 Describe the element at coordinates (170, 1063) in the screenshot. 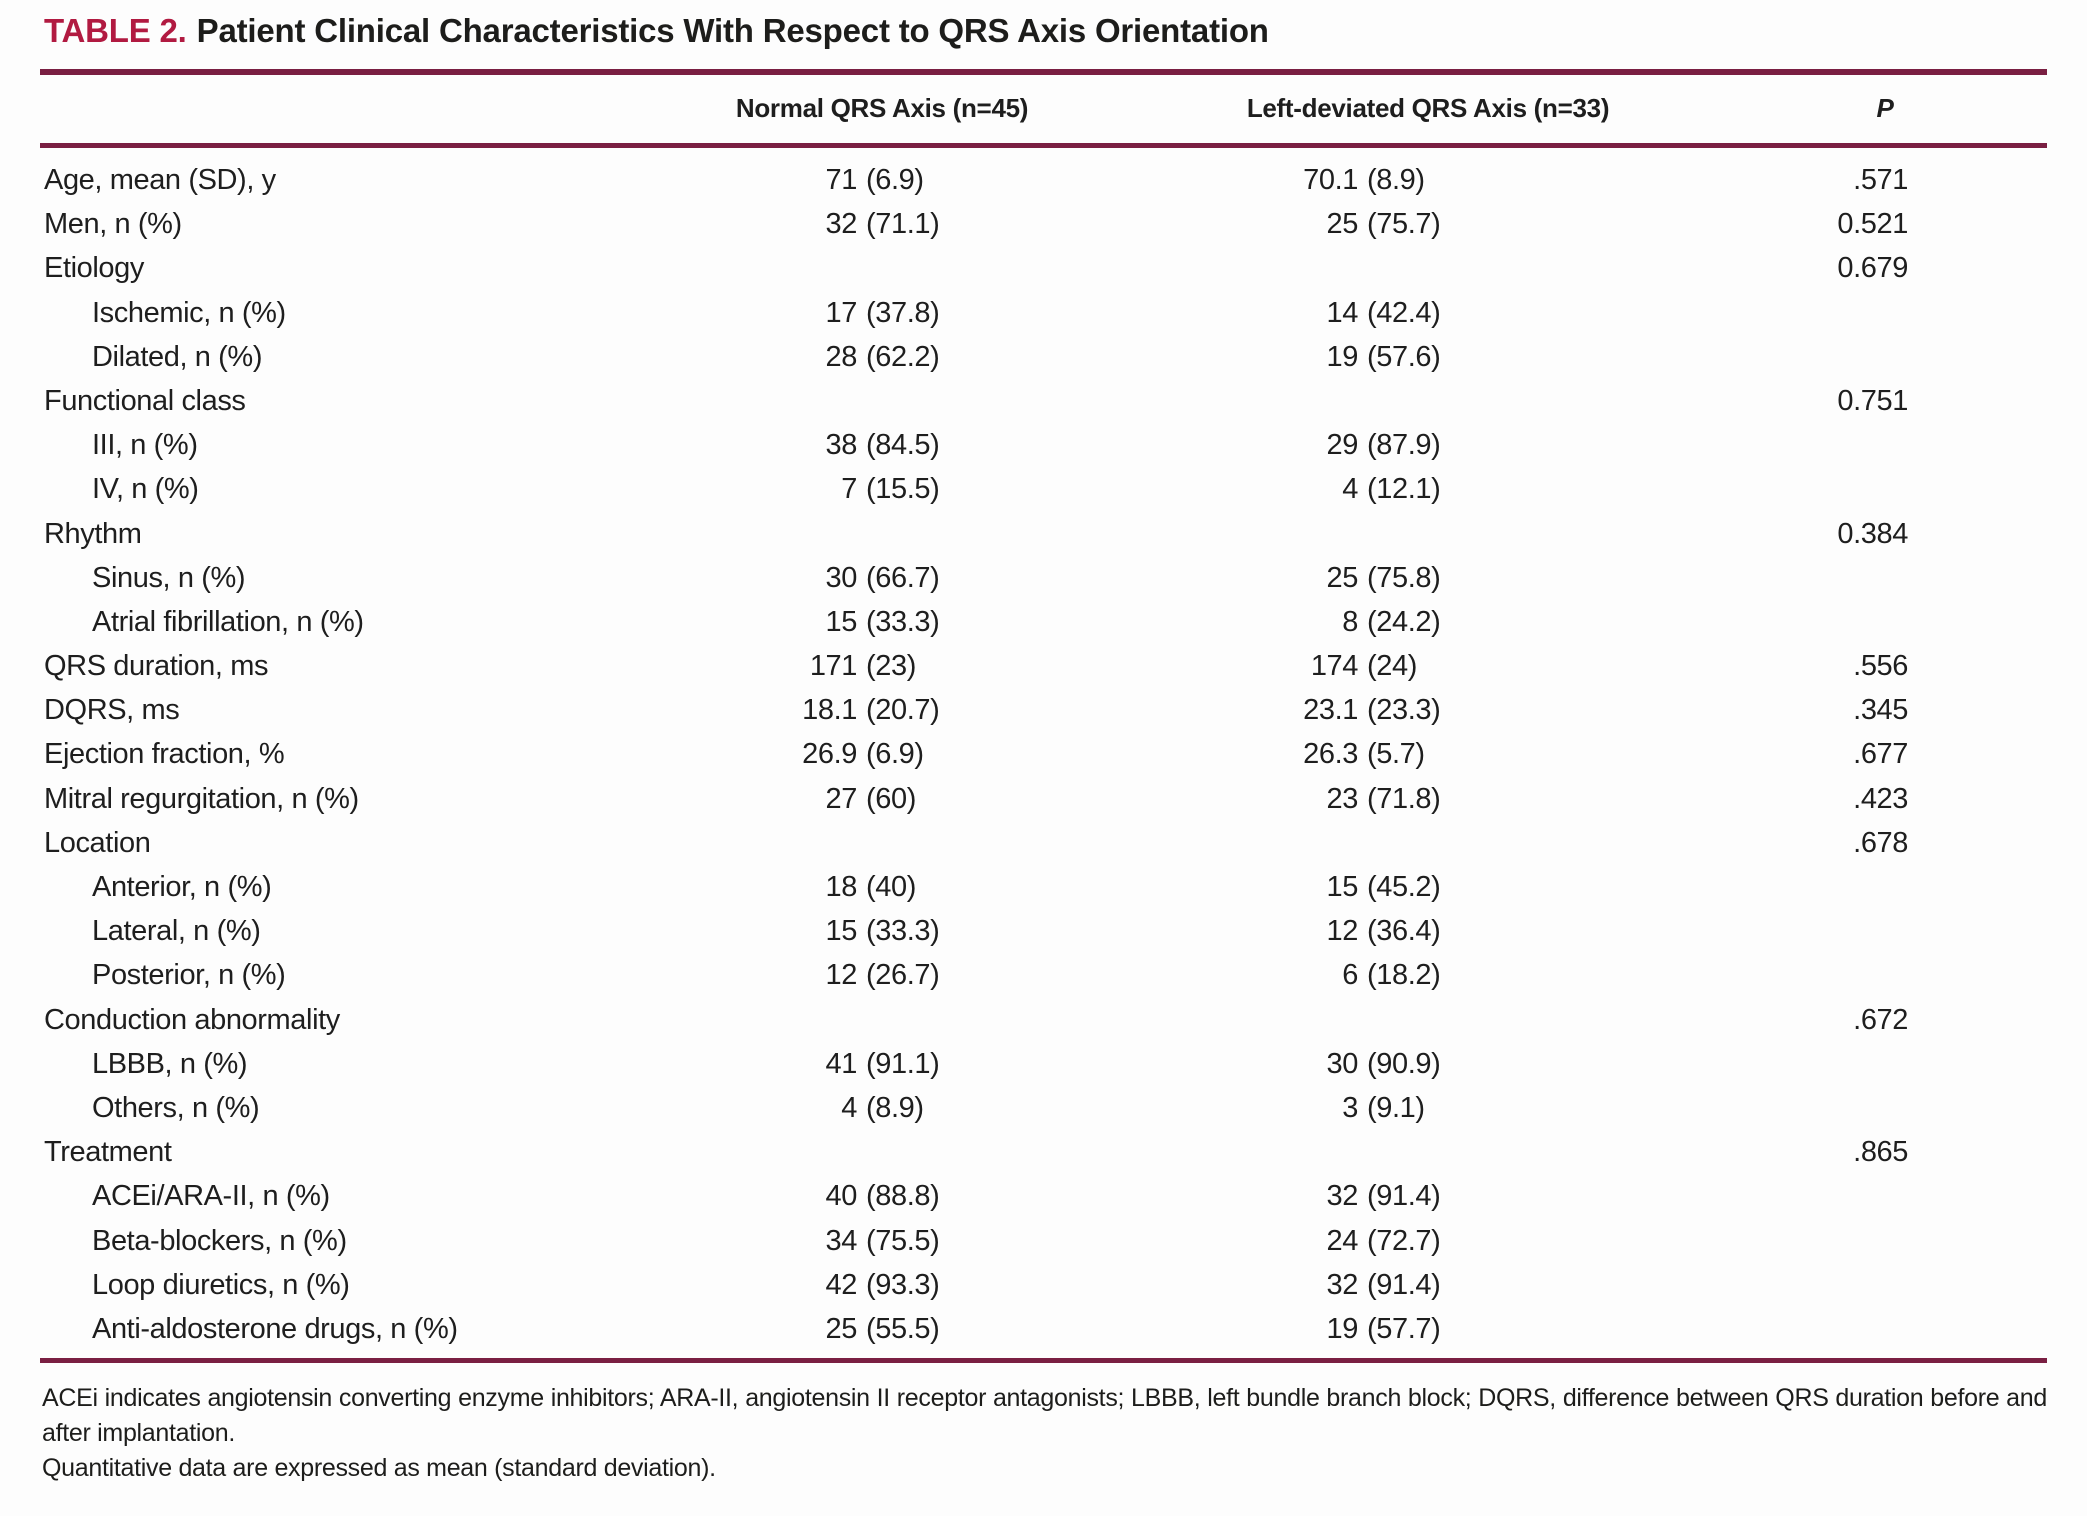

I see `row-label: LBBB, n (%)` at that location.